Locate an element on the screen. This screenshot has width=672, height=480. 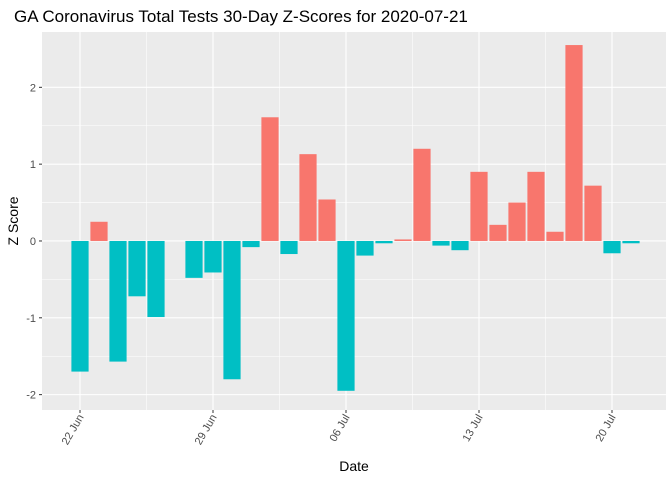
x-axis-title: Date is located at coordinates (354, 466).